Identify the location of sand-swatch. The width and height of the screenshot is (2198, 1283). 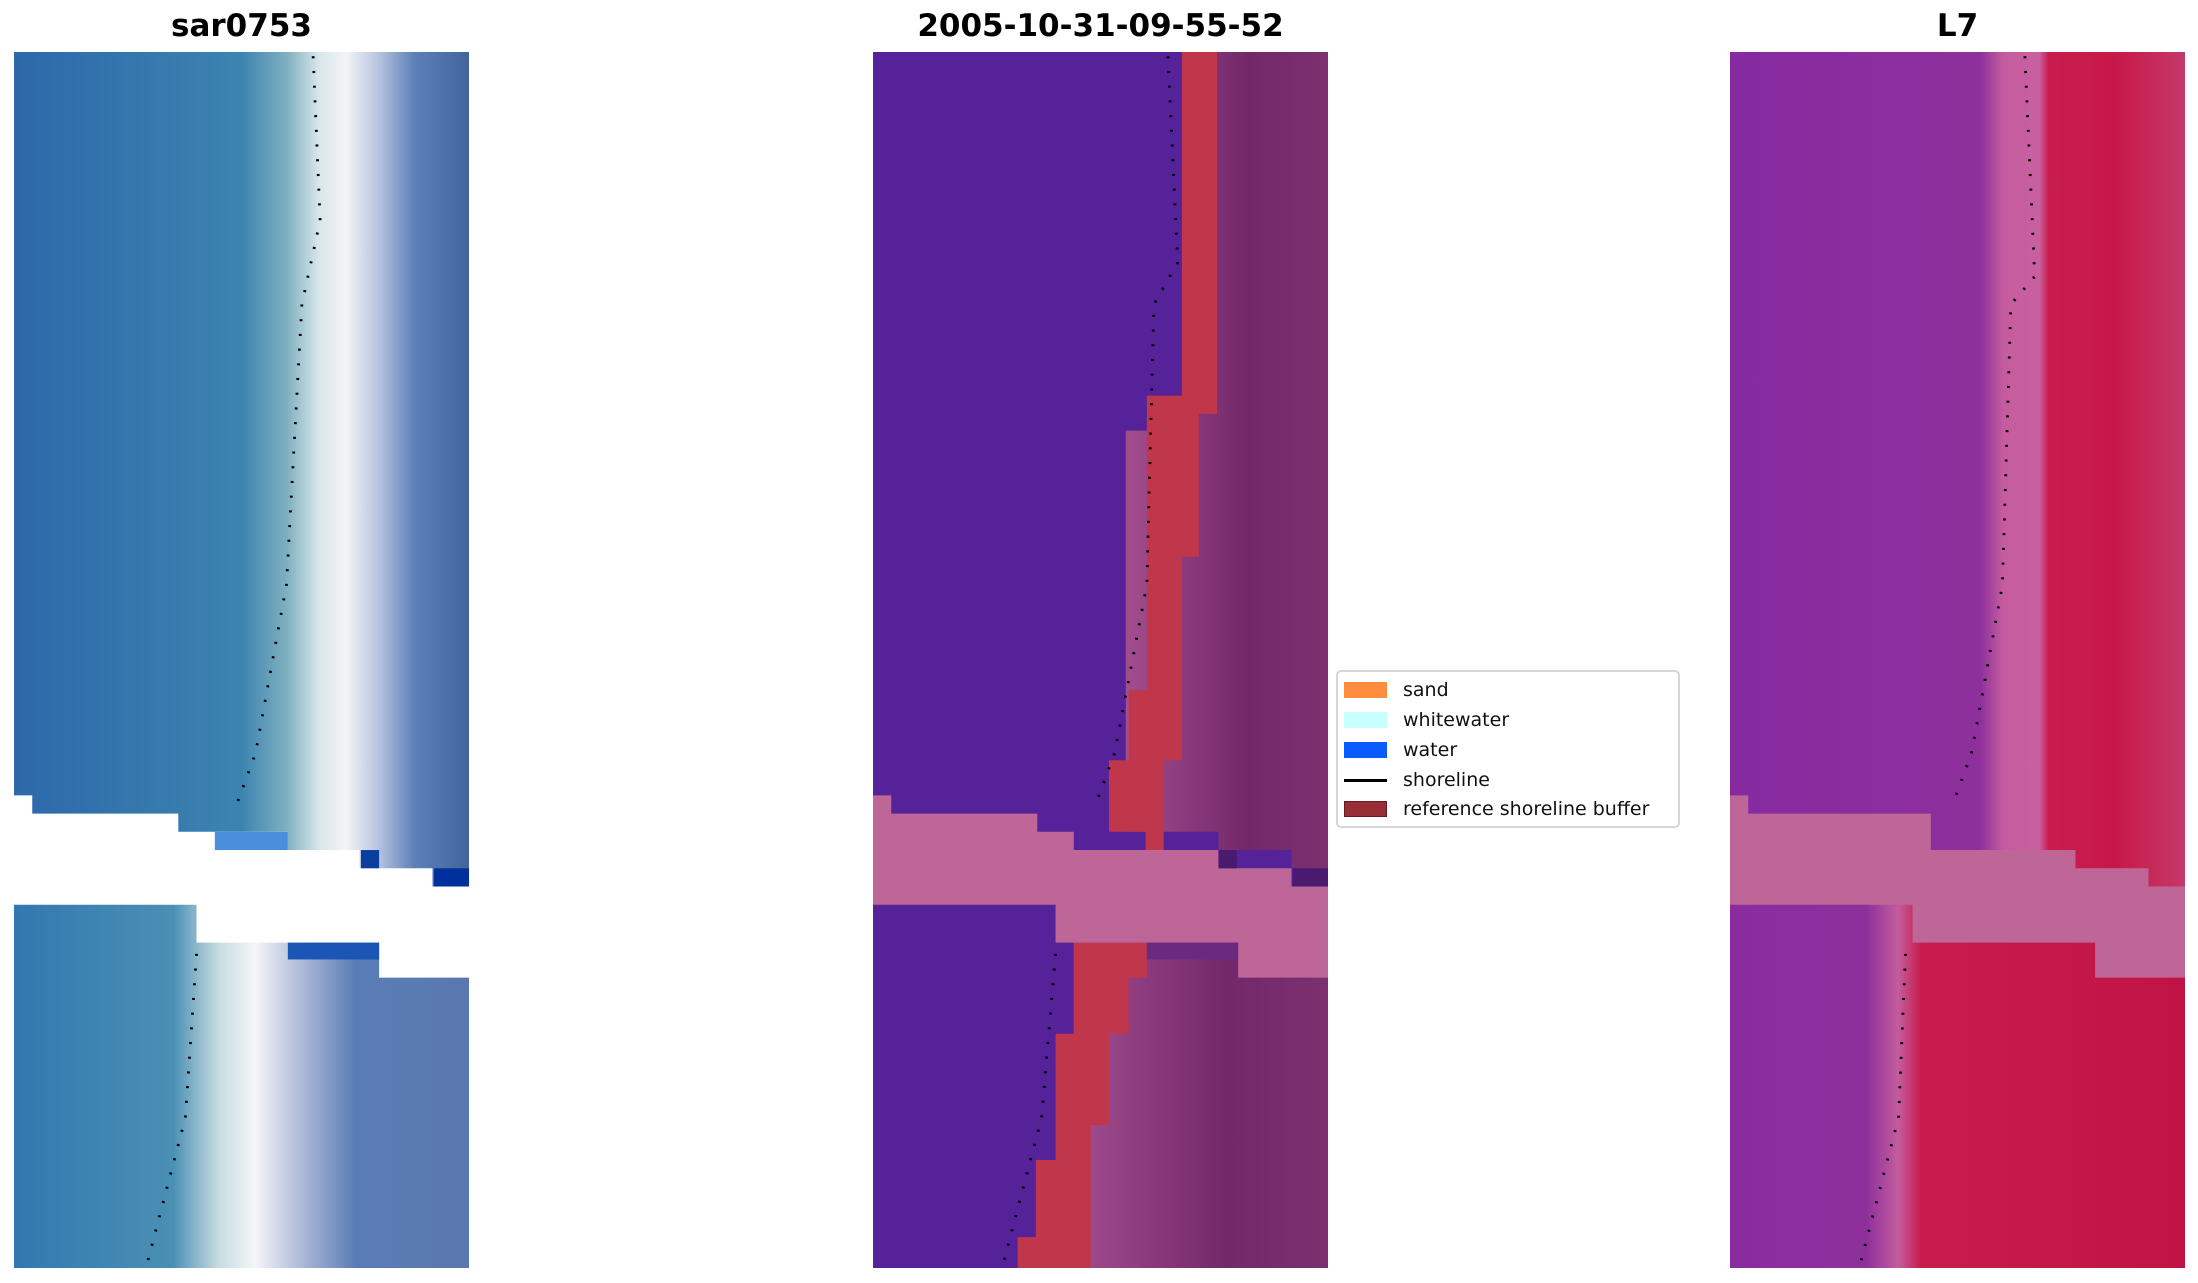
(1365, 690).